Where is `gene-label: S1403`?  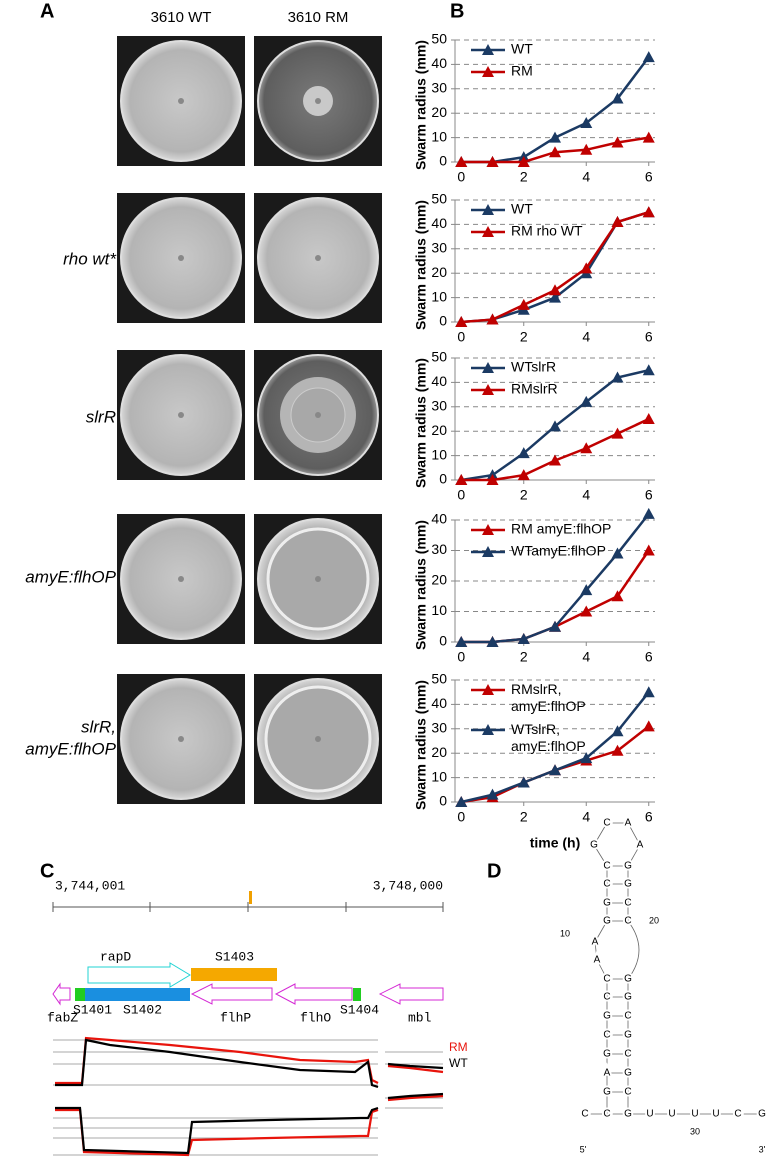
gene-label: S1403 is located at coordinates (234, 956).